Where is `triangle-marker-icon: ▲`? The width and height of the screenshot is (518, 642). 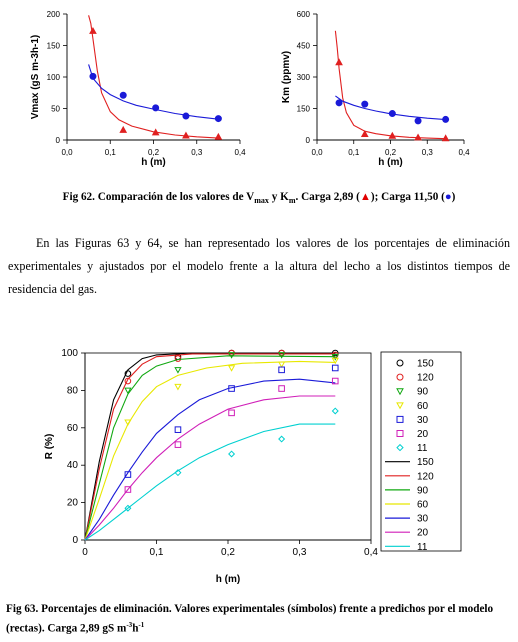
triangle-marker-icon: ▲ is located at coordinates (365, 197).